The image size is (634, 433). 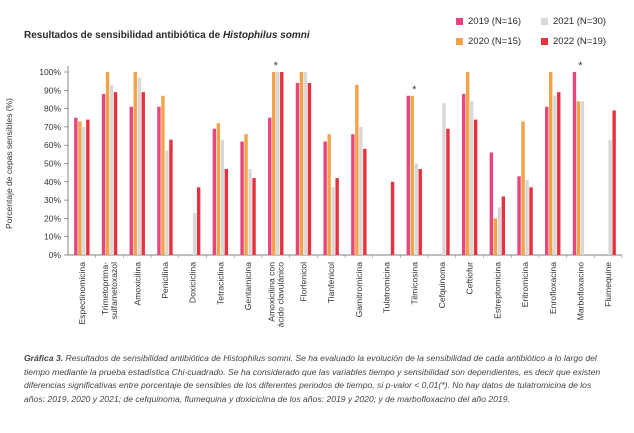 I want to click on y-tick-label: 60%, so click(x=52, y=145).